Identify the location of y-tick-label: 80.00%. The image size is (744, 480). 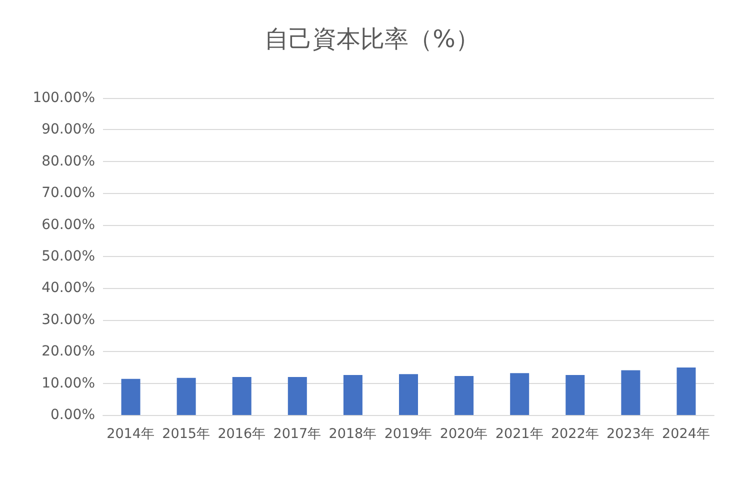
(68, 161).